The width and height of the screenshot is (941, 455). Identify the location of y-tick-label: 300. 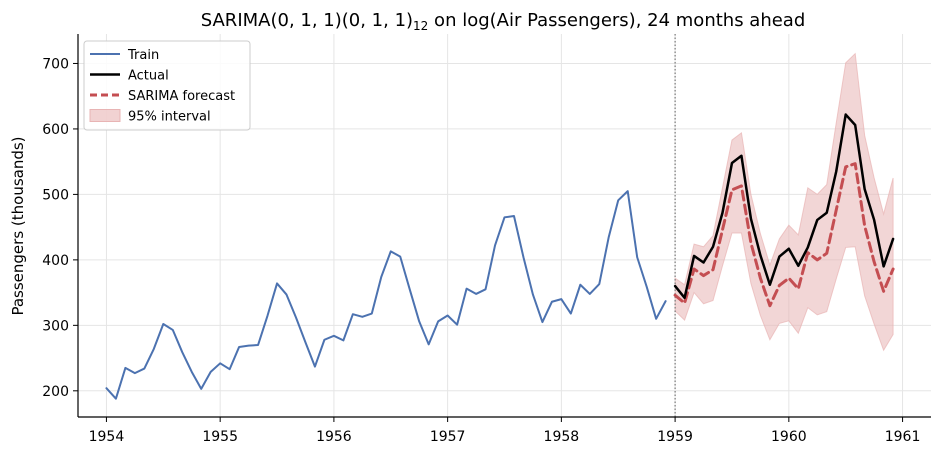
(55, 326).